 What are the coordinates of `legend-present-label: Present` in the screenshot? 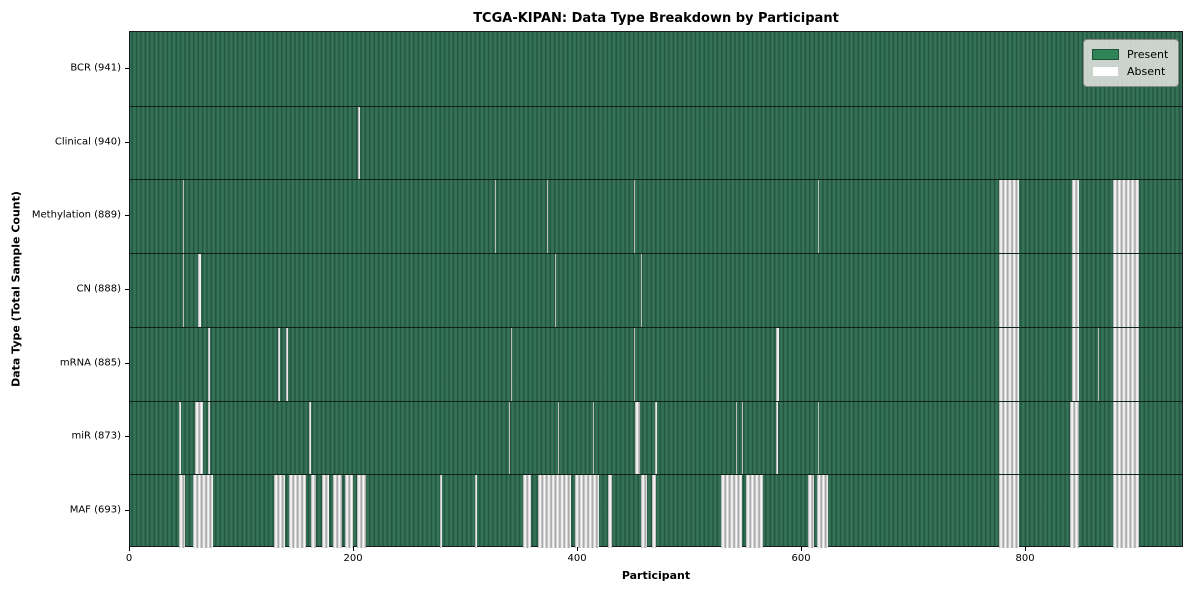 It's located at (1148, 54).